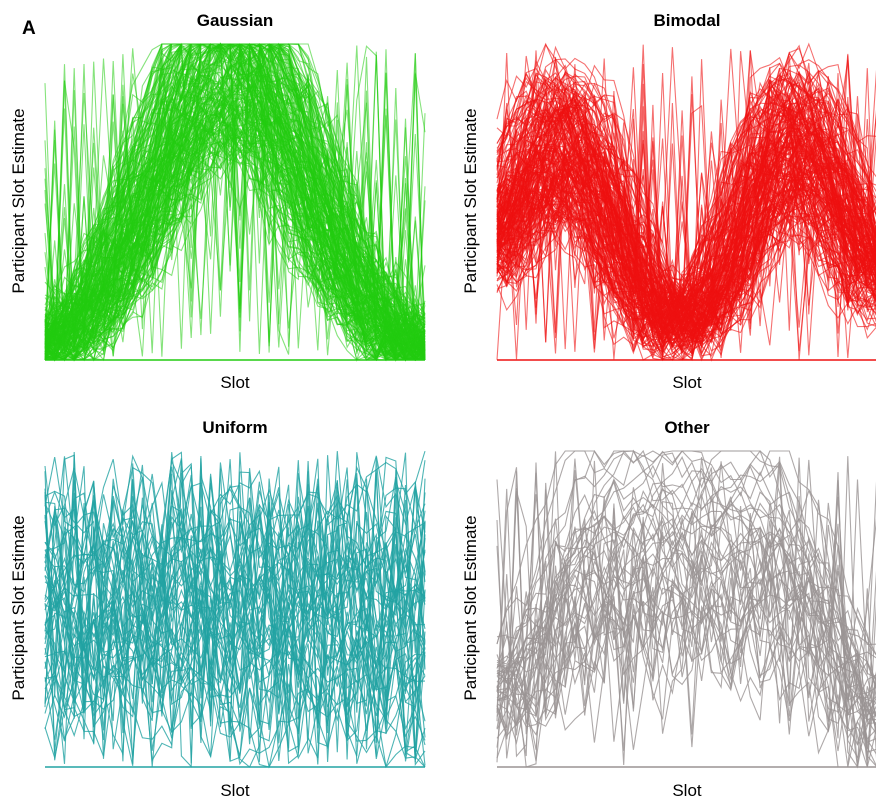  Describe the element at coordinates (687, 427) in the screenshot. I see `chart-title-other: Other` at that location.